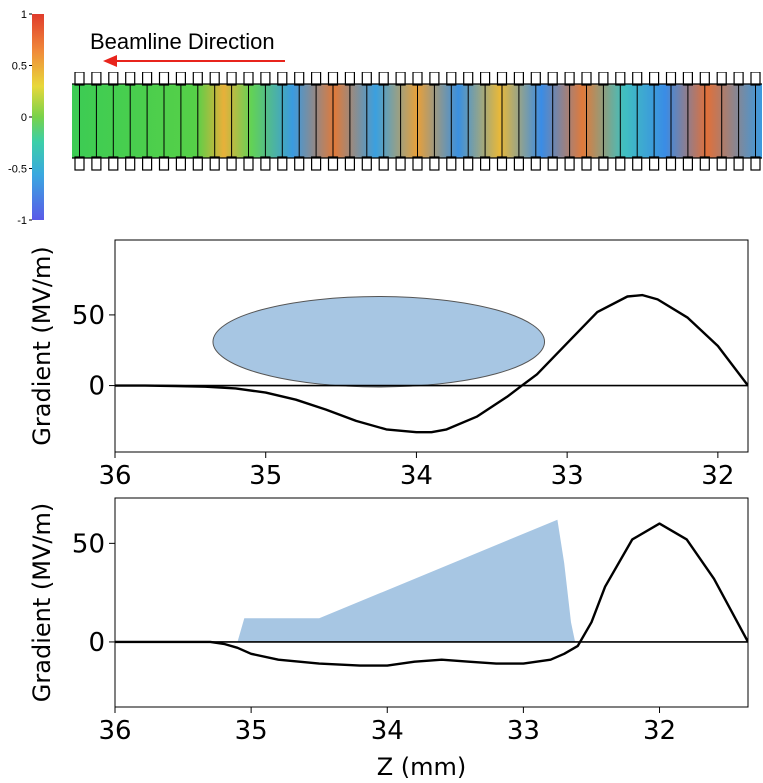 The height and width of the screenshot is (783, 763). Describe the element at coordinates (24, 15) in the screenshot. I see `colorbar-tick-label-0: 1` at that location.